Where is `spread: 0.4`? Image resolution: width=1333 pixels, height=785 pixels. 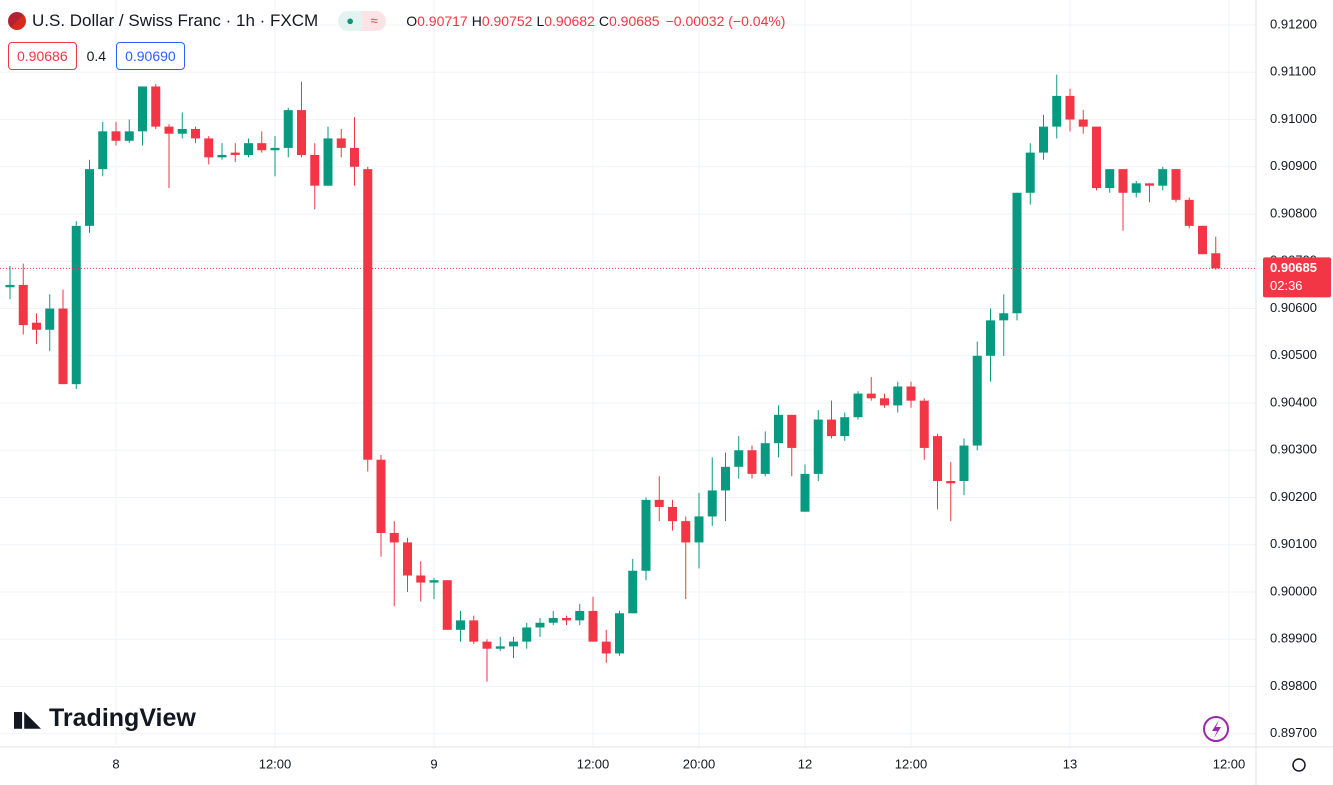
spread: 0.4 is located at coordinates (96, 56).